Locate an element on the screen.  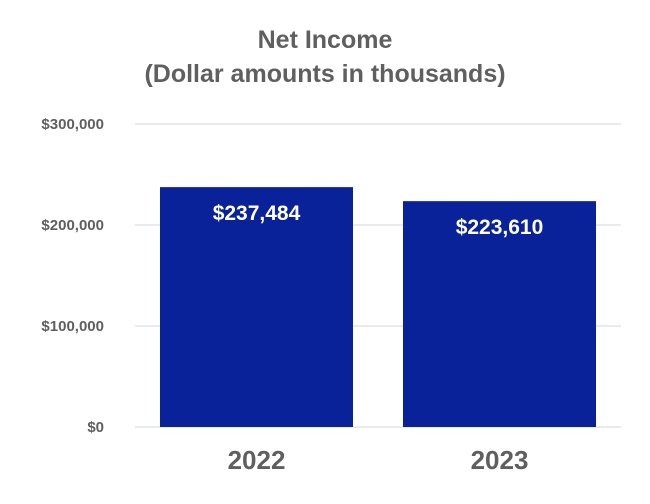
bar-2023 is located at coordinates (499, 314).